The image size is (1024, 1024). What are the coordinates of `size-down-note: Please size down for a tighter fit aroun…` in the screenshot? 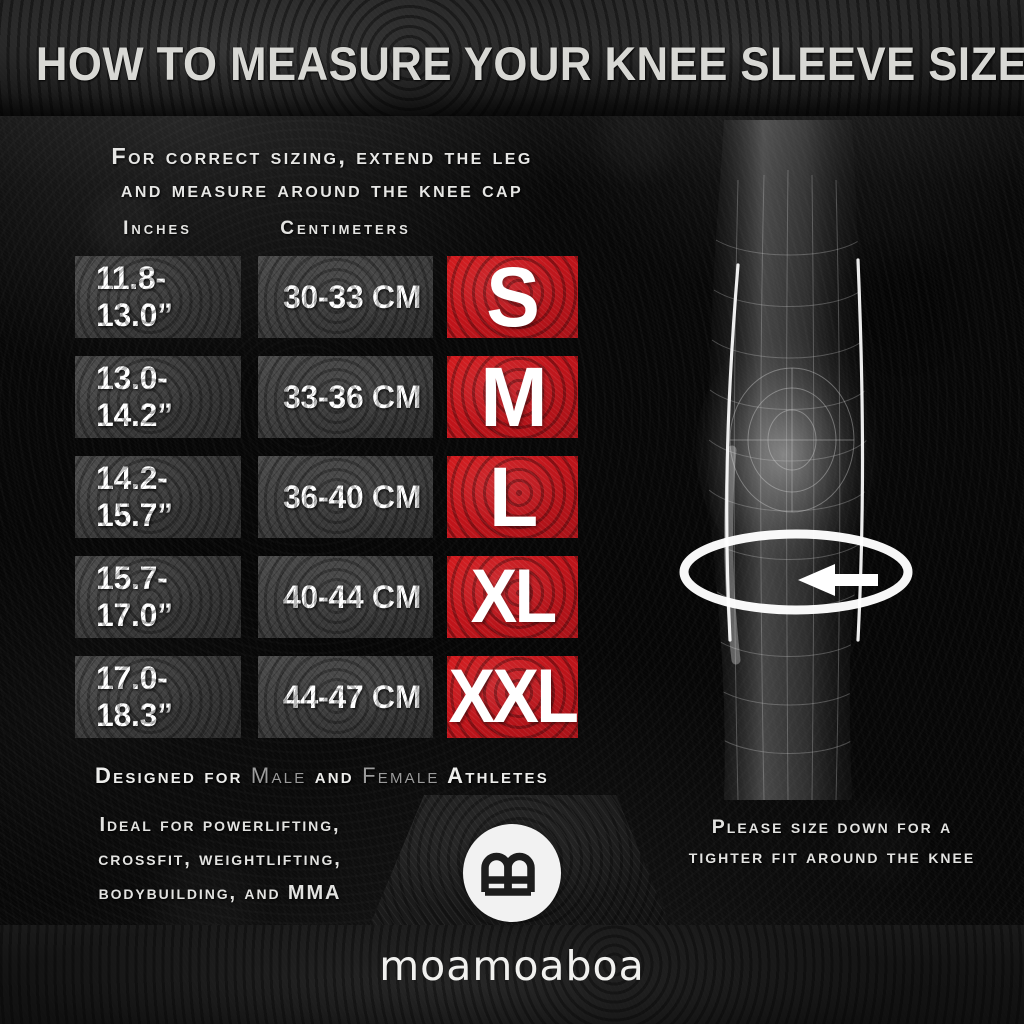 It's located at (832, 842).